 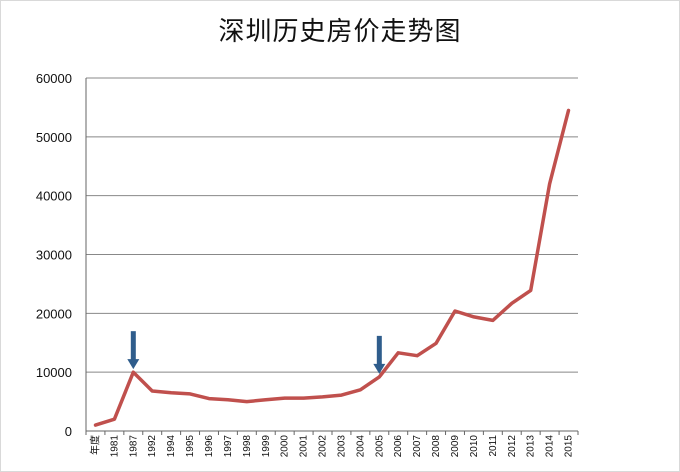 What do you see at coordinates (54, 137) in the screenshot?
I see `y-tick-label: 50000` at bounding box center [54, 137].